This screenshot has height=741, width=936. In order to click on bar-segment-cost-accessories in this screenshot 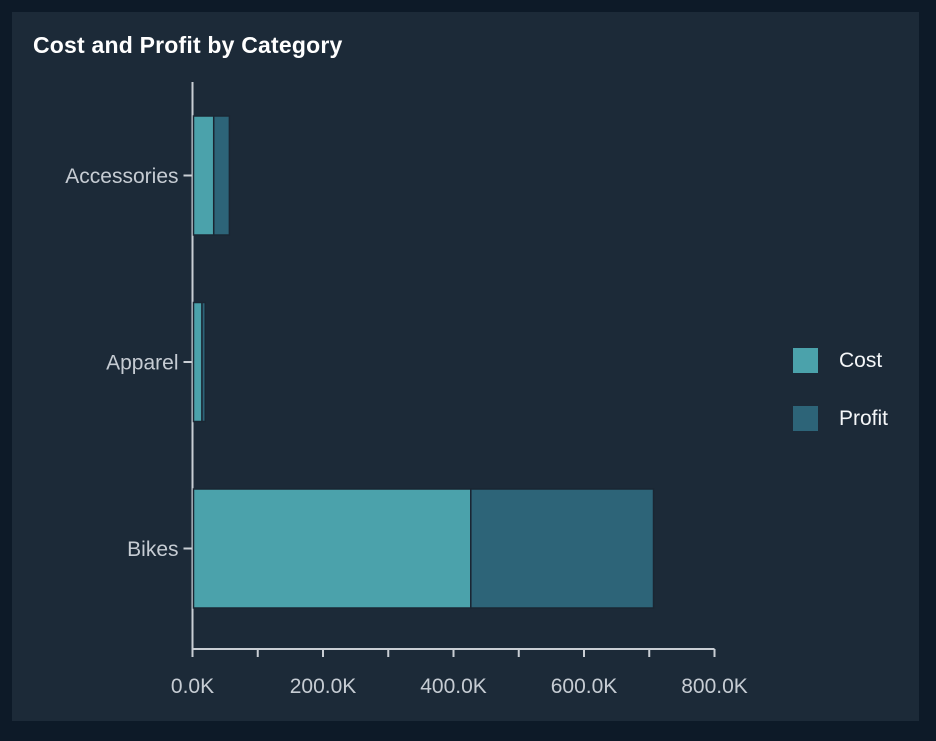, I will do `click(203, 175)`.